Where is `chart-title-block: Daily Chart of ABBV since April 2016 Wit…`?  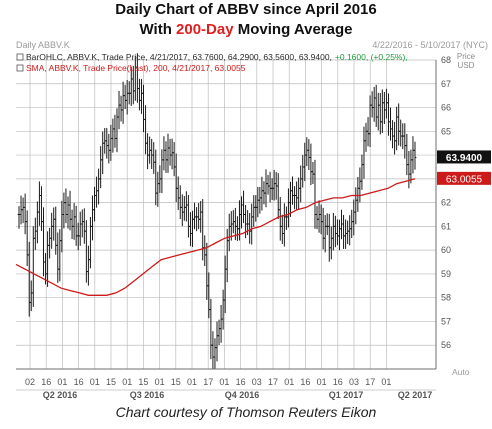 chart-title-block: Daily Chart of ABBV since April 2016 Wit… is located at coordinates (246, 20).